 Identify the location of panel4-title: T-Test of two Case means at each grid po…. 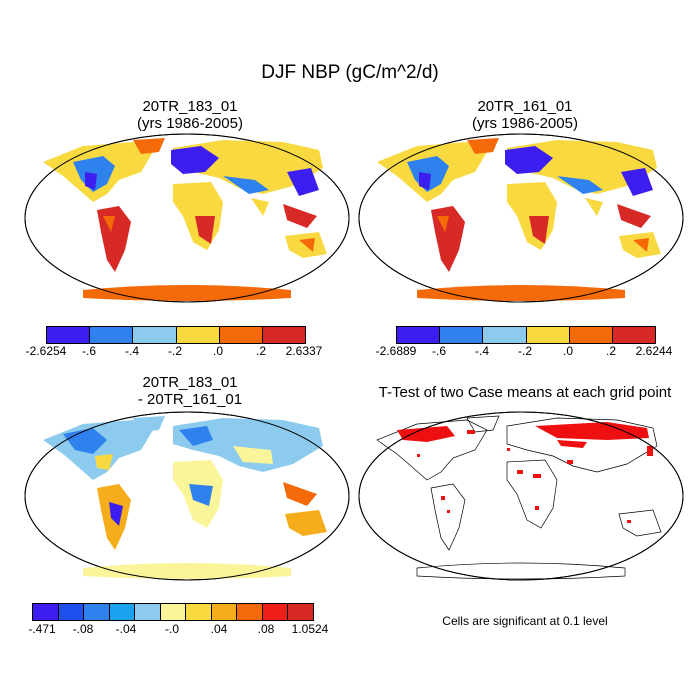
(525, 392).